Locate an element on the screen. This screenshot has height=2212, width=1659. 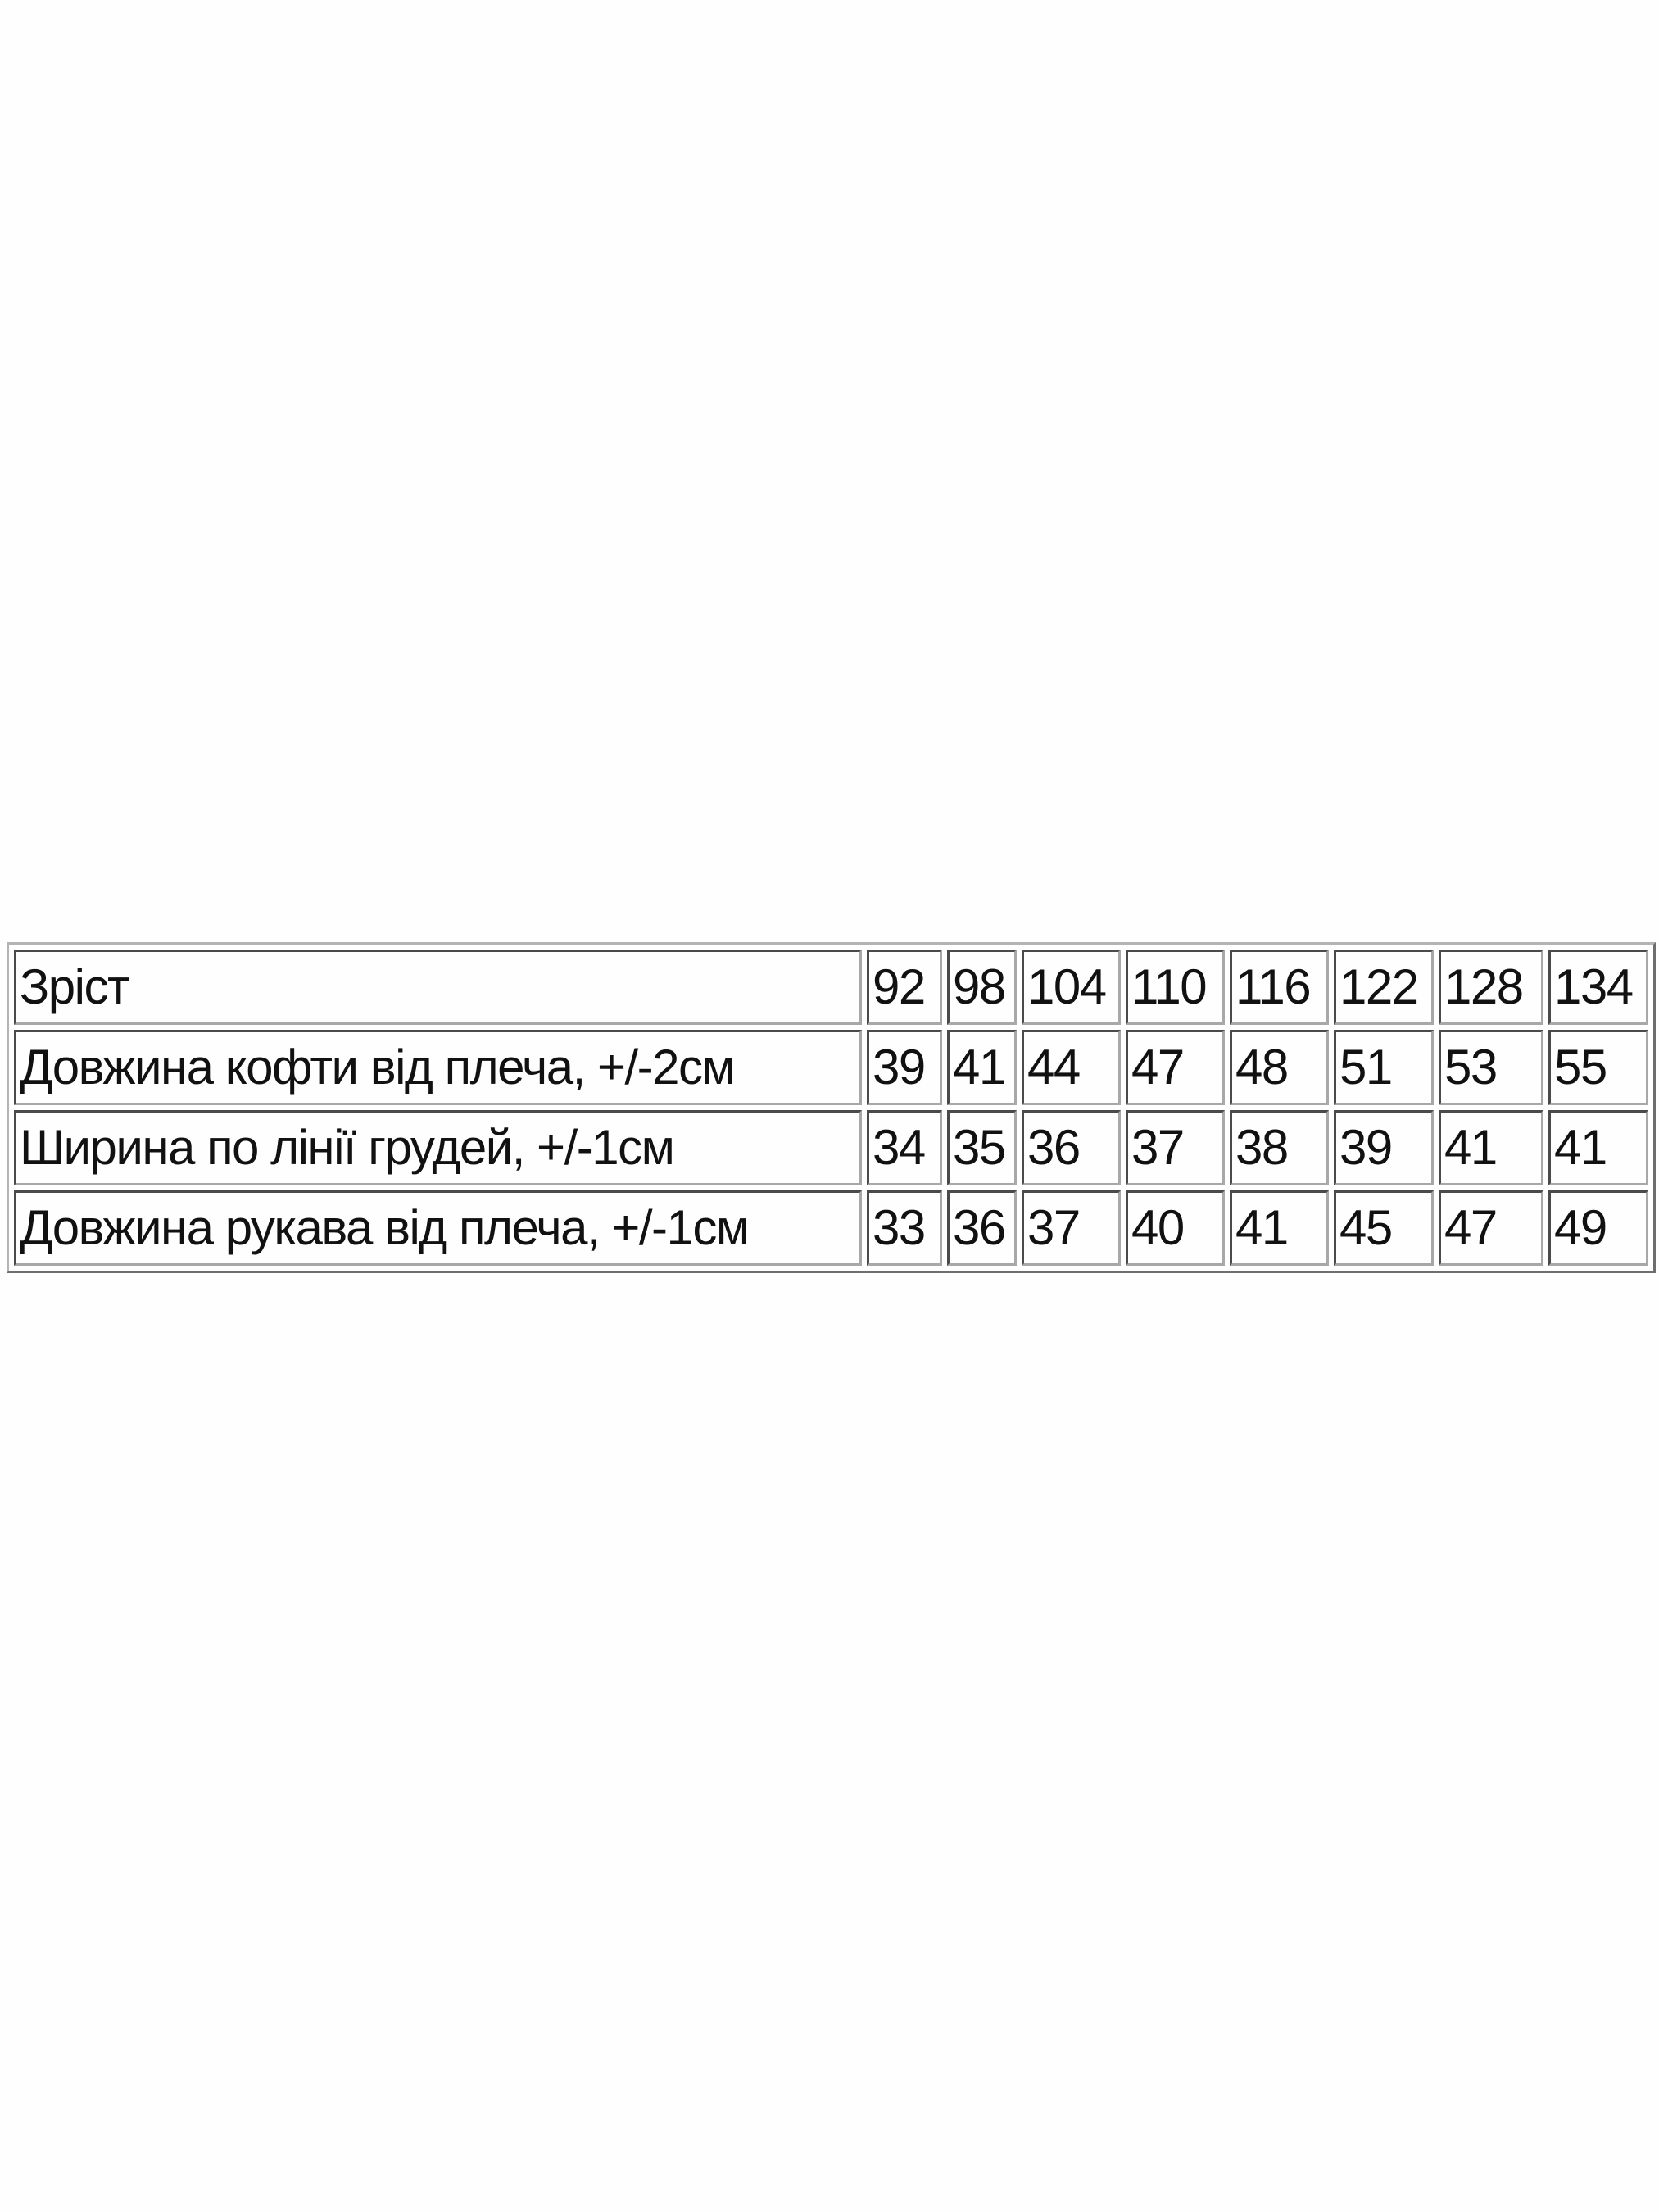
measurement-cell: 33 is located at coordinates (904, 1228).